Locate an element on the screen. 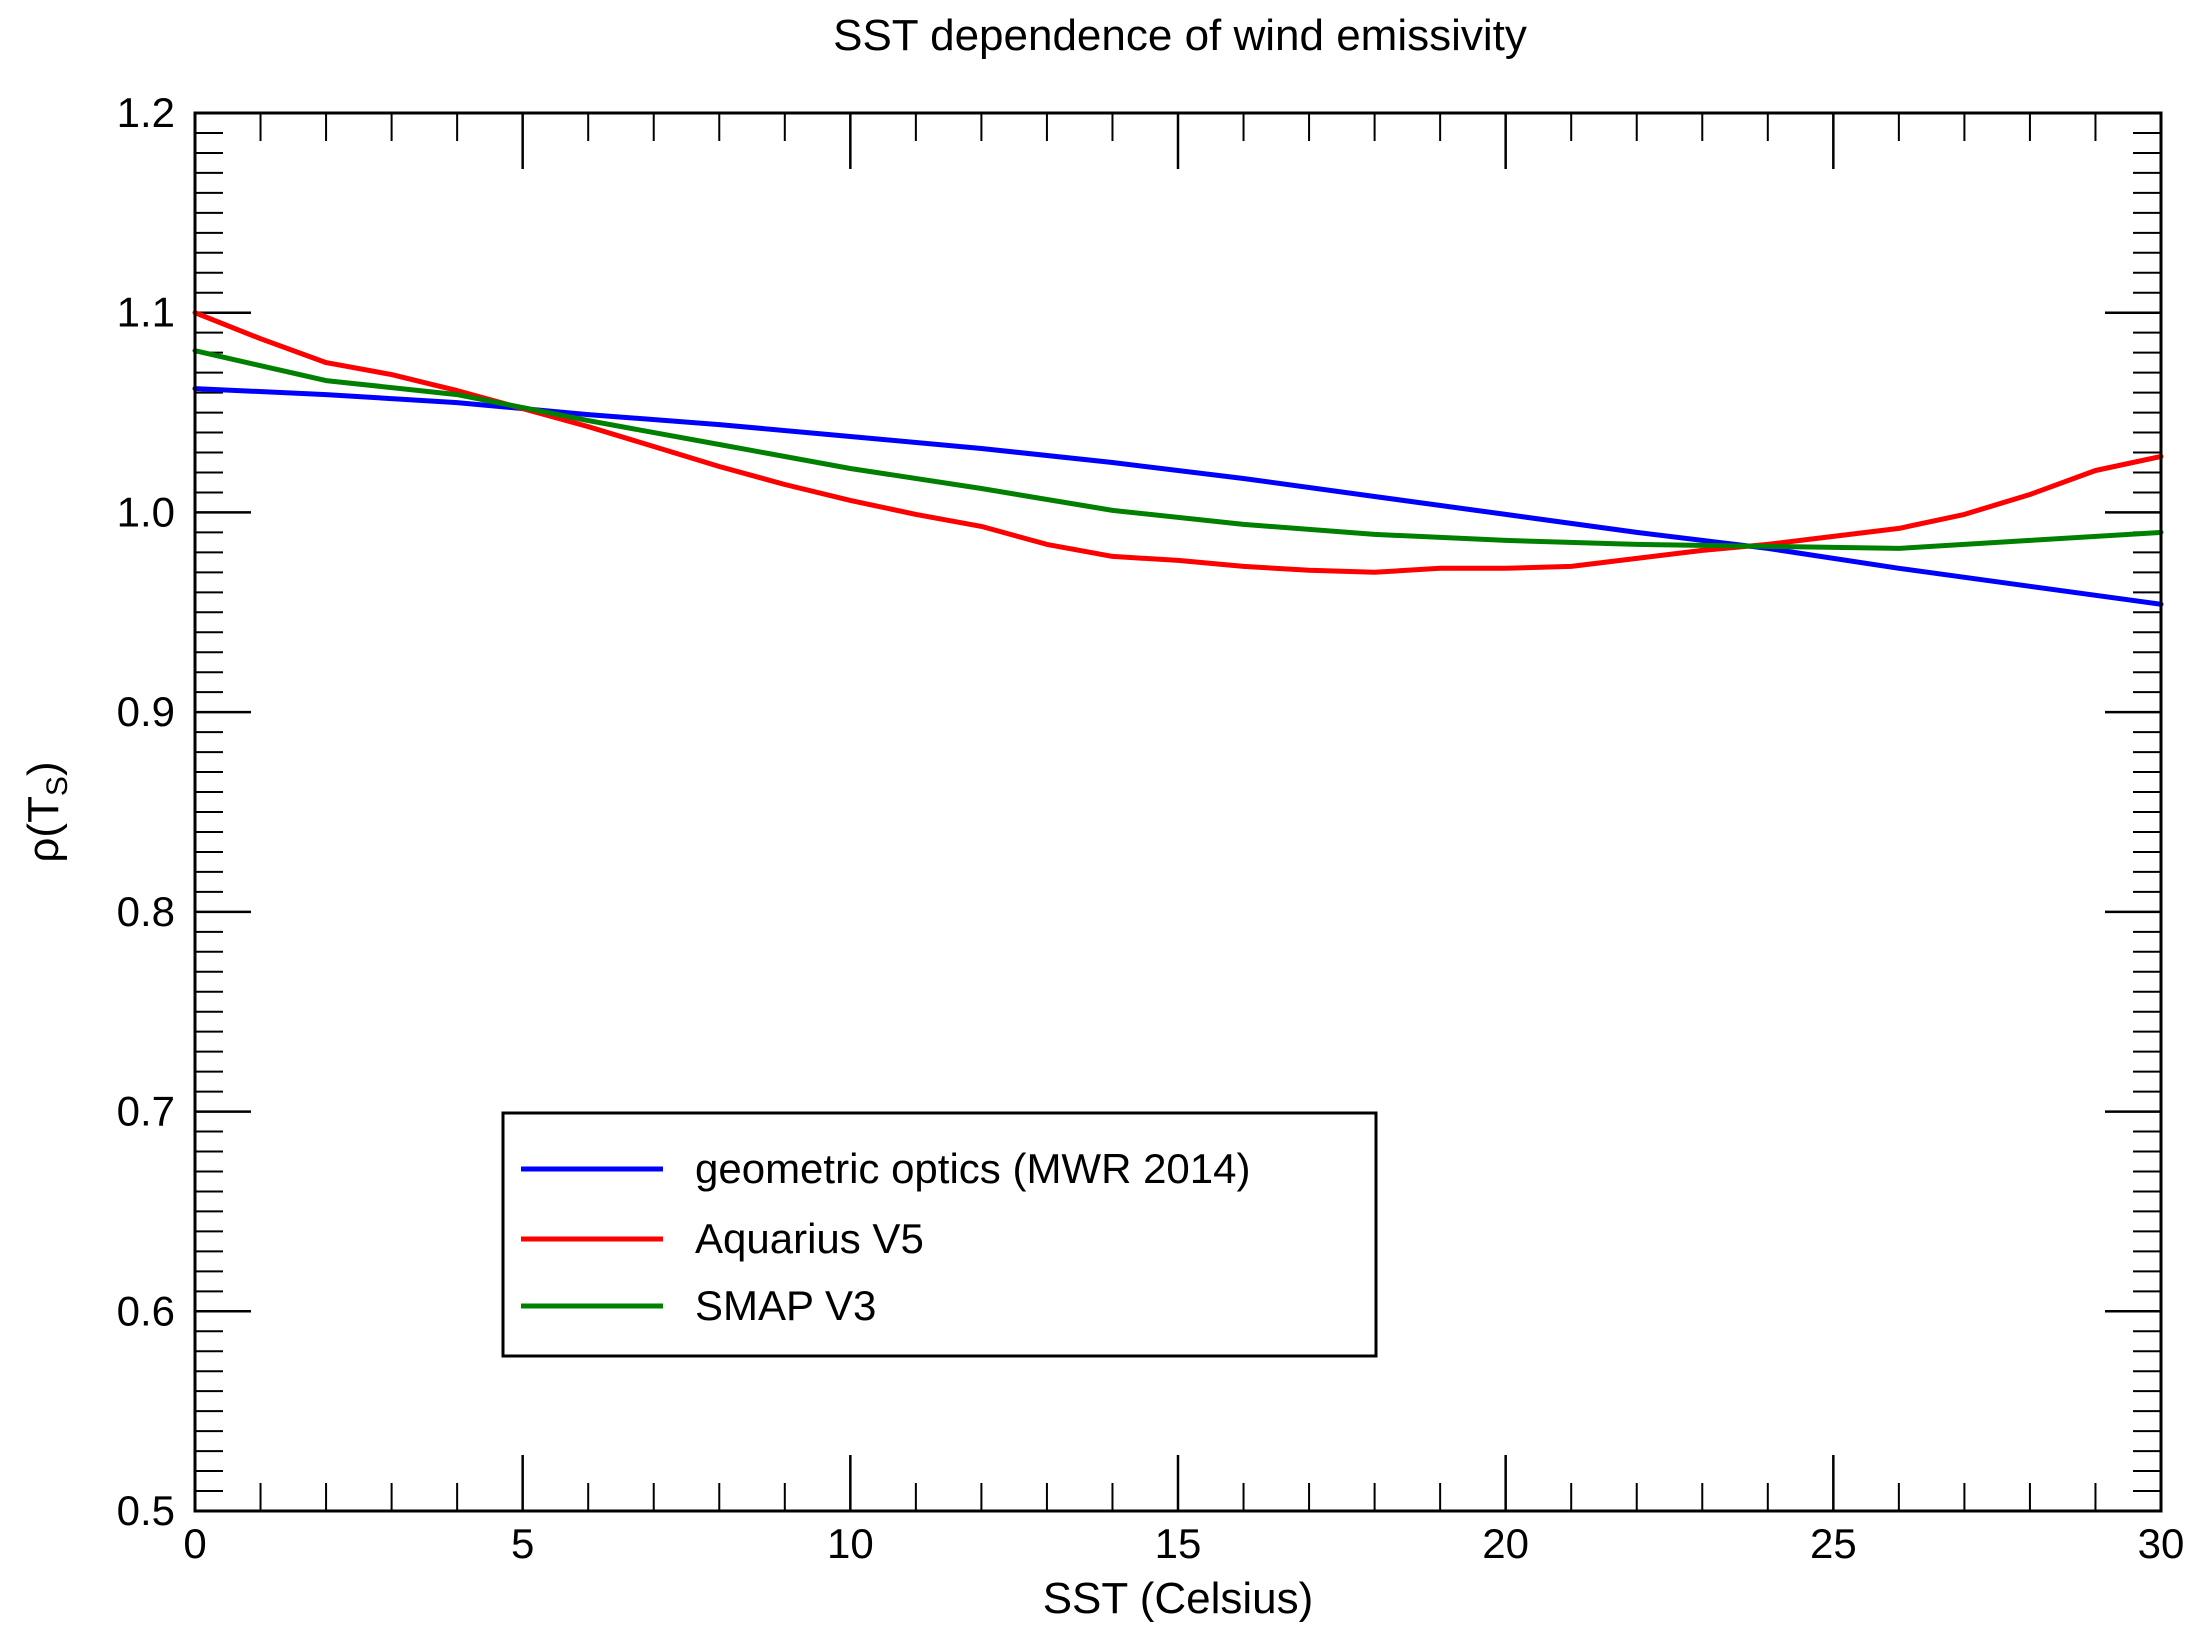  legend-label-aquarius: Aquarius V5 is located at coordinates (809, 1238).